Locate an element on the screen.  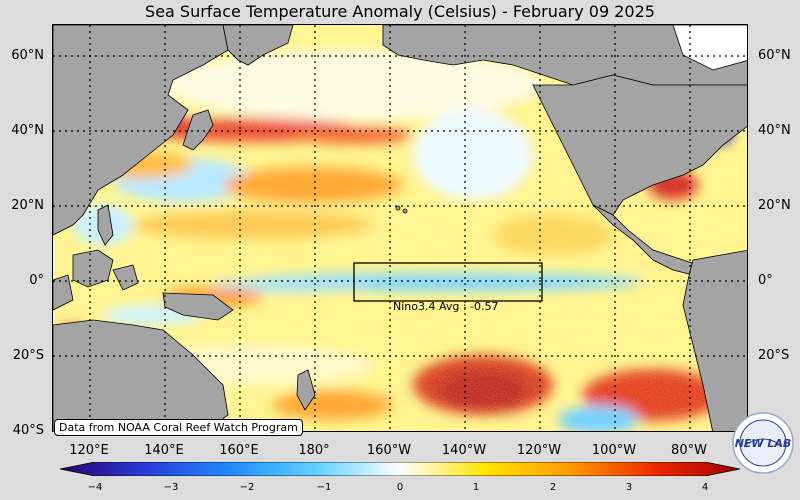
lat-label-20n-left: 20°N is located at coordinates (27, 205).